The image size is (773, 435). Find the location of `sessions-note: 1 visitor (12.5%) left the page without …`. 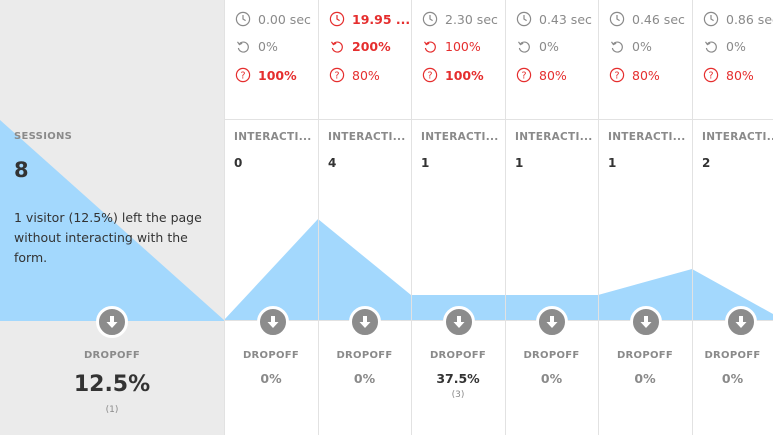

sessions-note: 1 visitor (12.5%) left the page without … is located at coordinates (108, 237).